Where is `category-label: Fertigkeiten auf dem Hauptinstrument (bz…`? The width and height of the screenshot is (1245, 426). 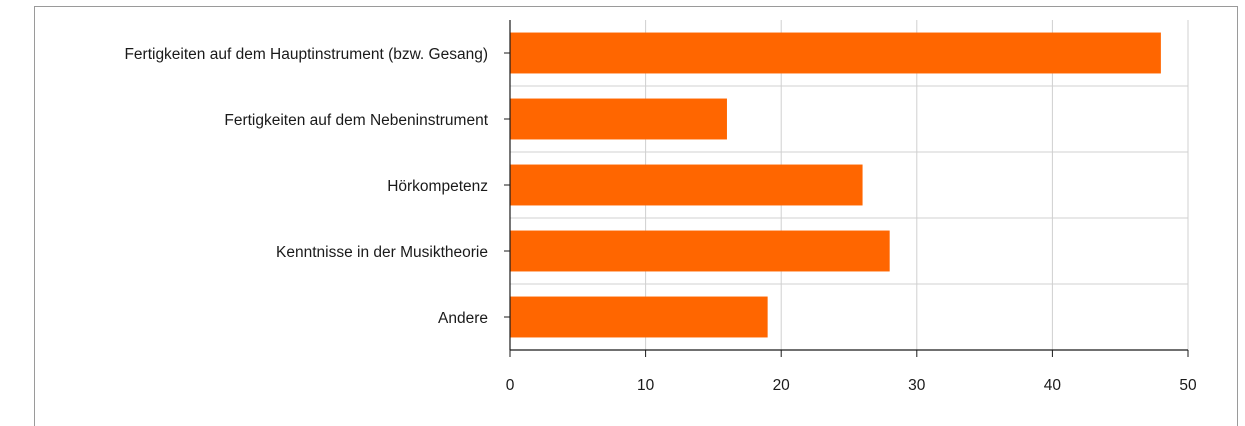
category-label: Fertigkeiten auf dem Hauptinstrument (bz… is located at coordinates (306, 54).